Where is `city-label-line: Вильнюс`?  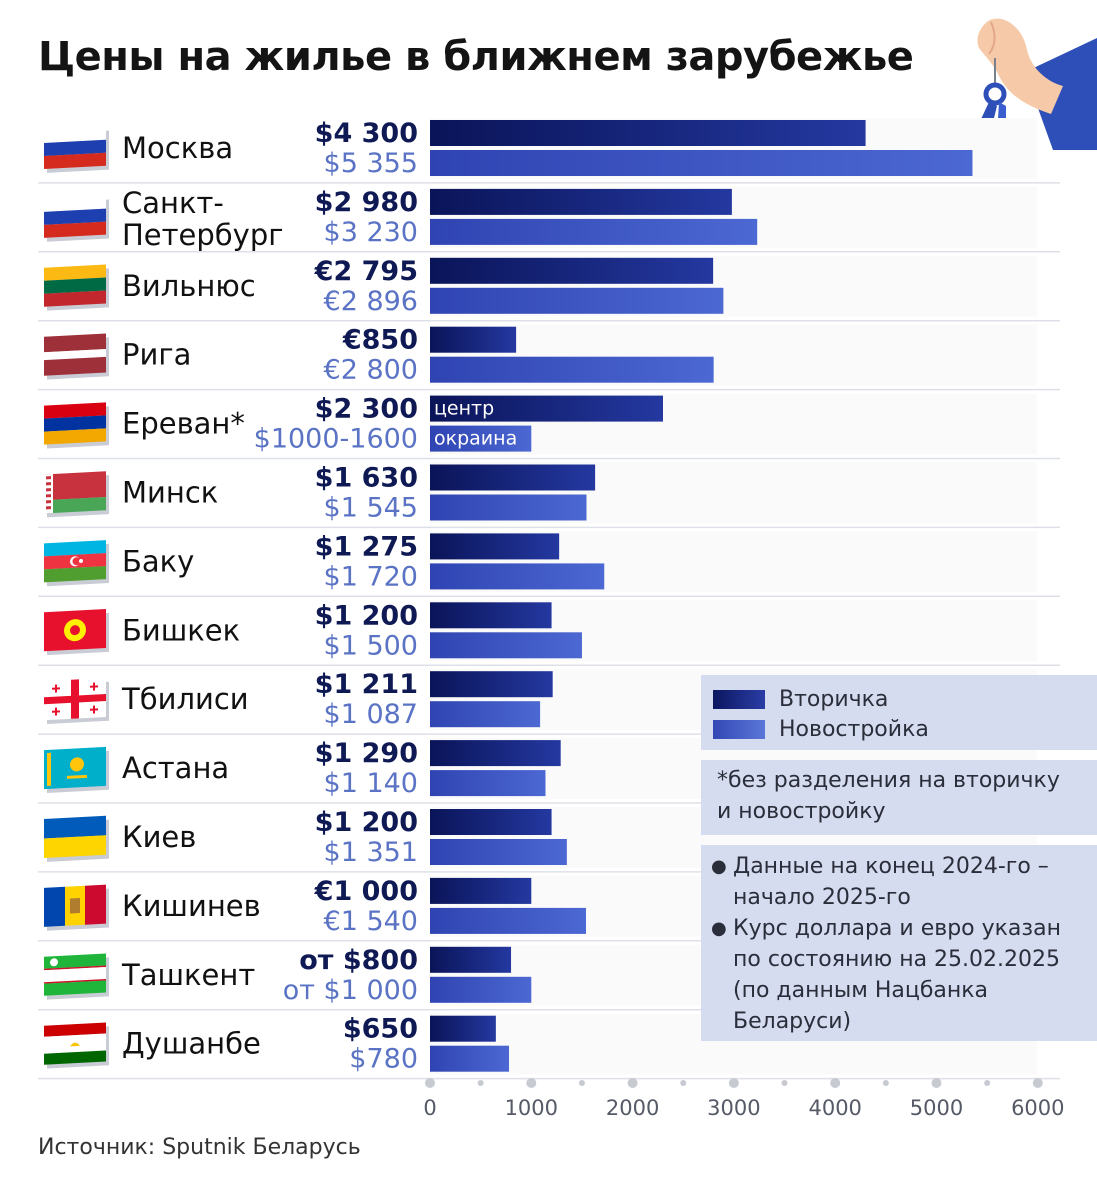
city-label-line: Вильнюс is located at coordinates (189, 286).